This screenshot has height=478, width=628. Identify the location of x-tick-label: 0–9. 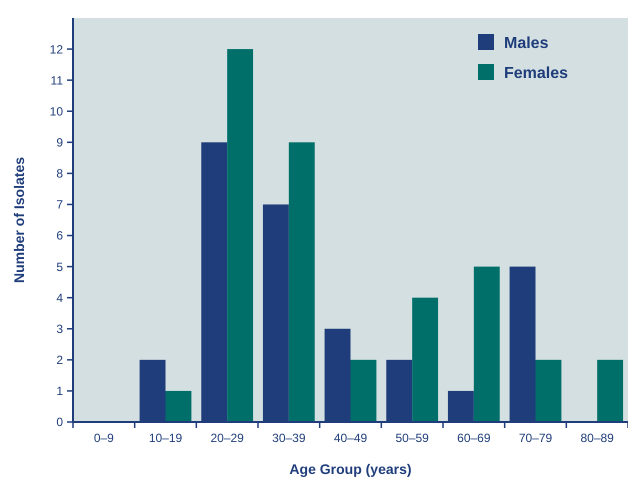
(104, 438).